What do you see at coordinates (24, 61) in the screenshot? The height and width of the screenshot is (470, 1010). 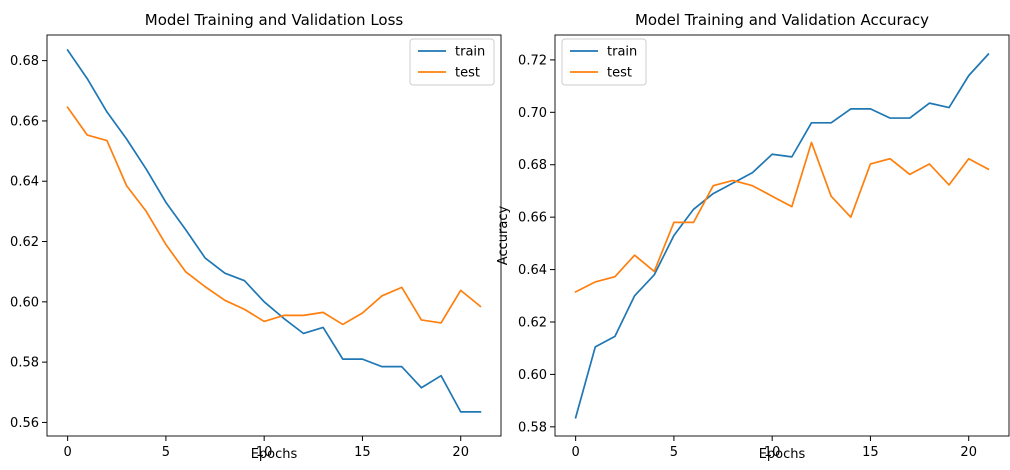 I see `loss-y-tick-label: 0.68` at bounding box center [24, 61].